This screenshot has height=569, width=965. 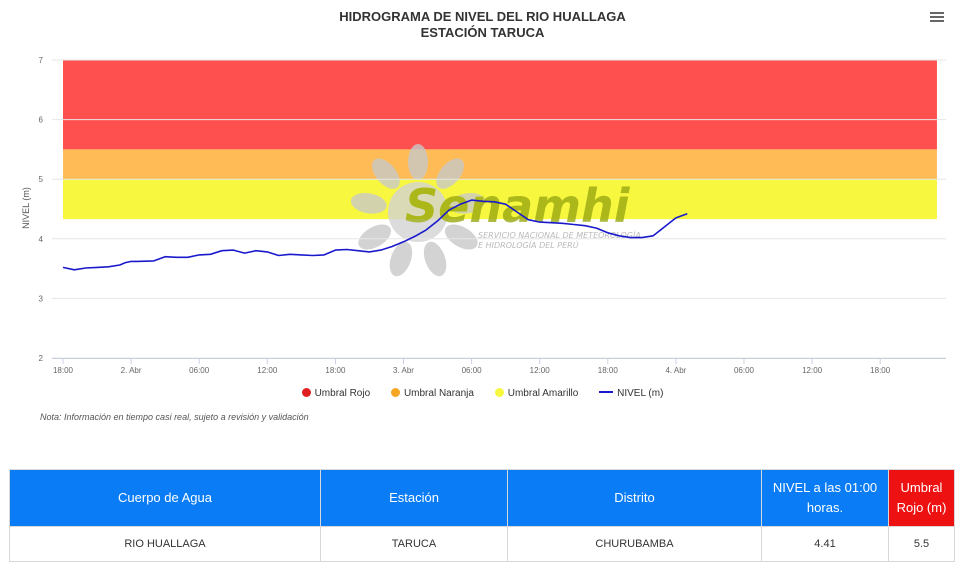 I want to click on y-tick-label: 5, so click(x=41, y=179).